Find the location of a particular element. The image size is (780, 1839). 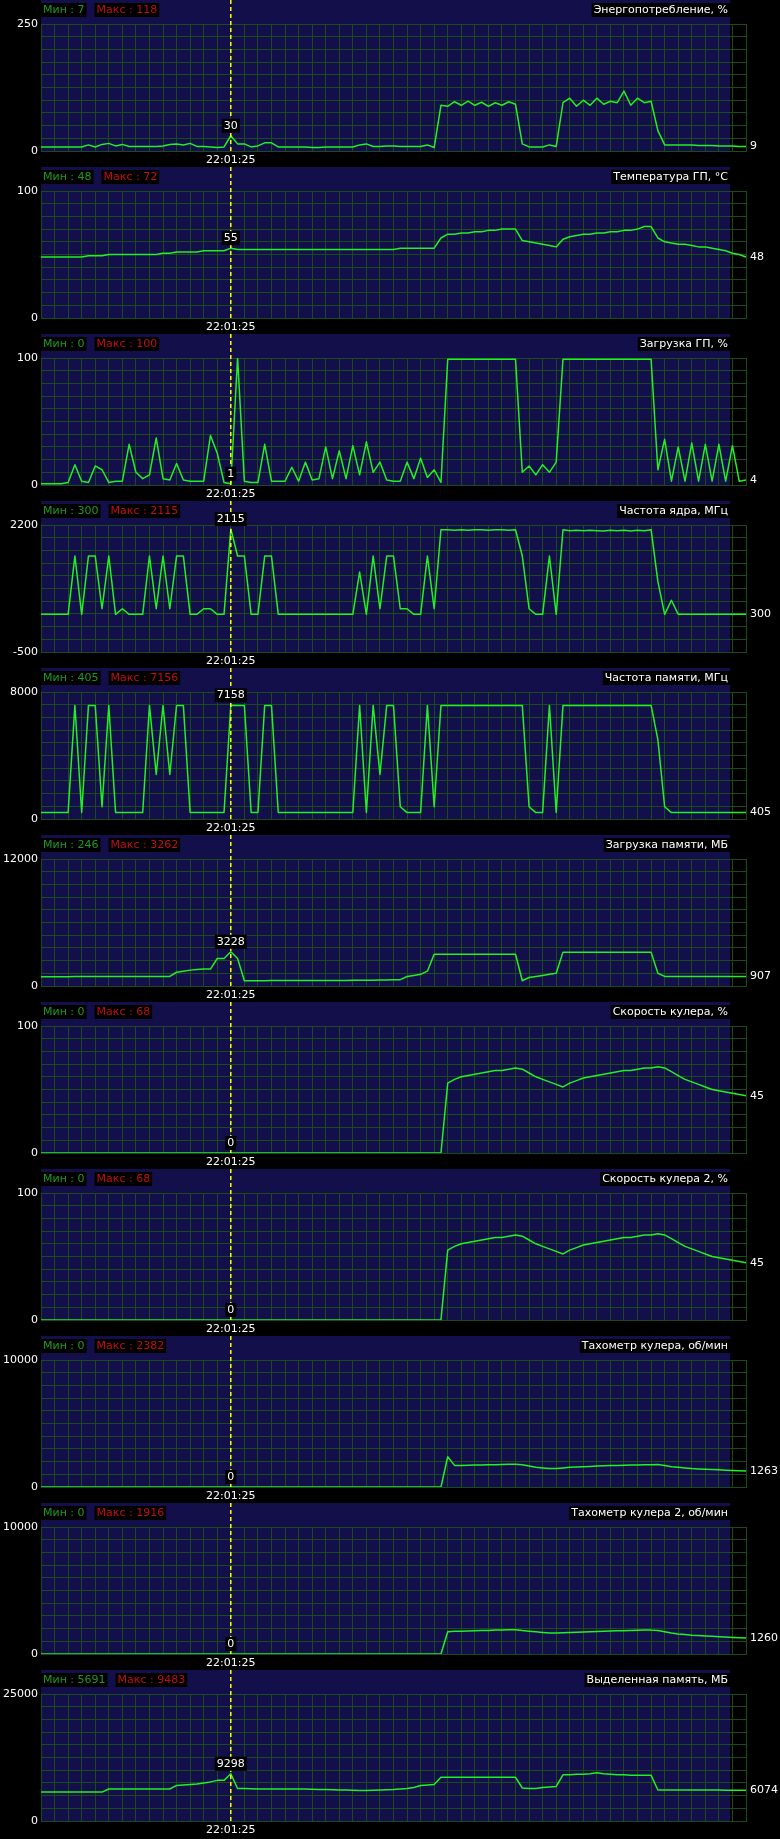

chart-title: Энергопотребление, % is located at coordinates (661, 9).